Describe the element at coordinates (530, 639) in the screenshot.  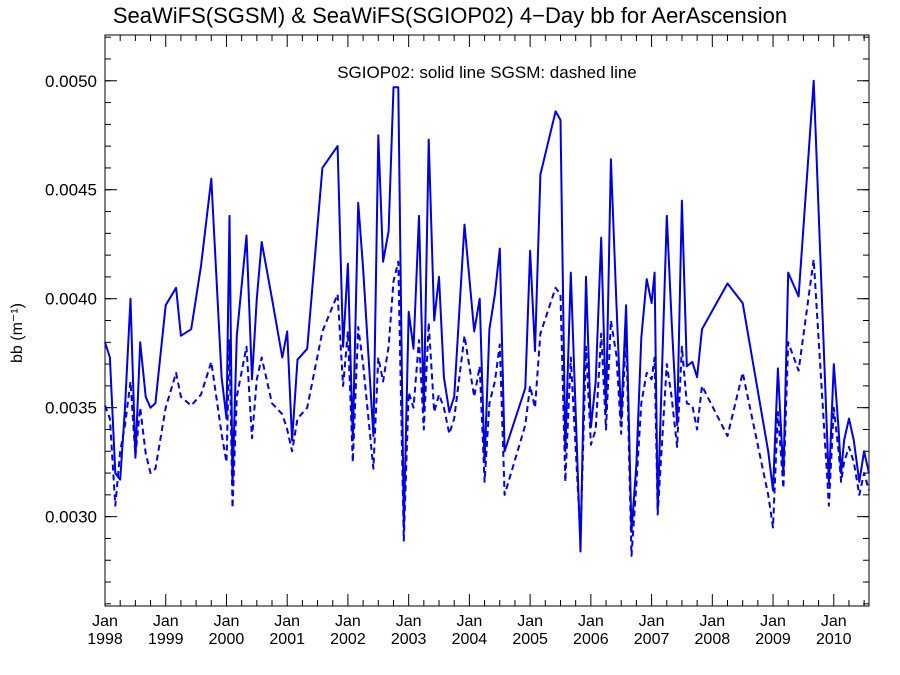
I see `x-tick-year: 2005` at that location.